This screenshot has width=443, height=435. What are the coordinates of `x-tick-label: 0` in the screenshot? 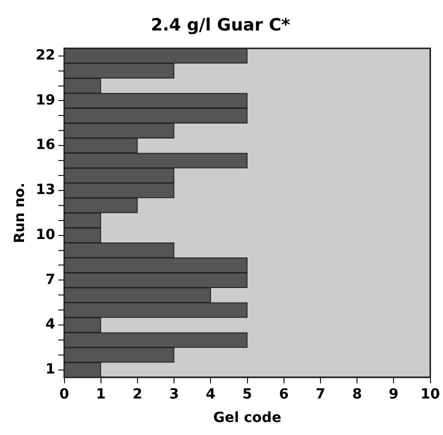 It's located at (64, 394).